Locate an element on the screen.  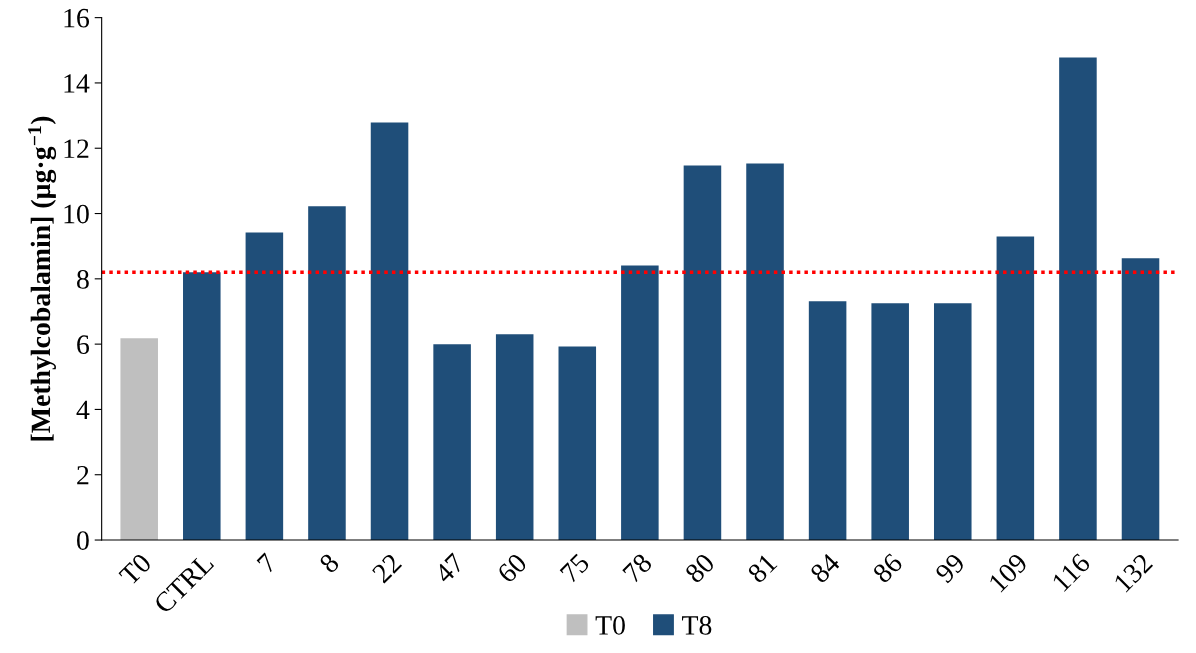
x-tick-label: 109 is located at coordinates (1008, 572).